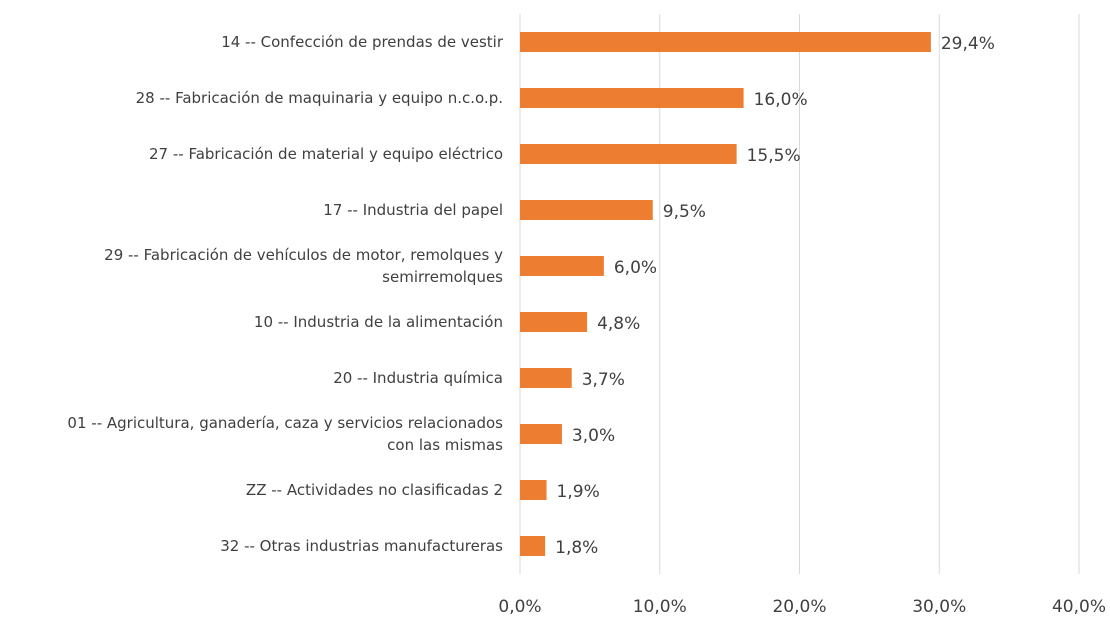 The width and height of the screenshot is (1110, 617). What do you see at coordinates (1079, 607) in the screenshot?
I see `x-tick-label: 40,0%` at bounding box center [1079, 607].